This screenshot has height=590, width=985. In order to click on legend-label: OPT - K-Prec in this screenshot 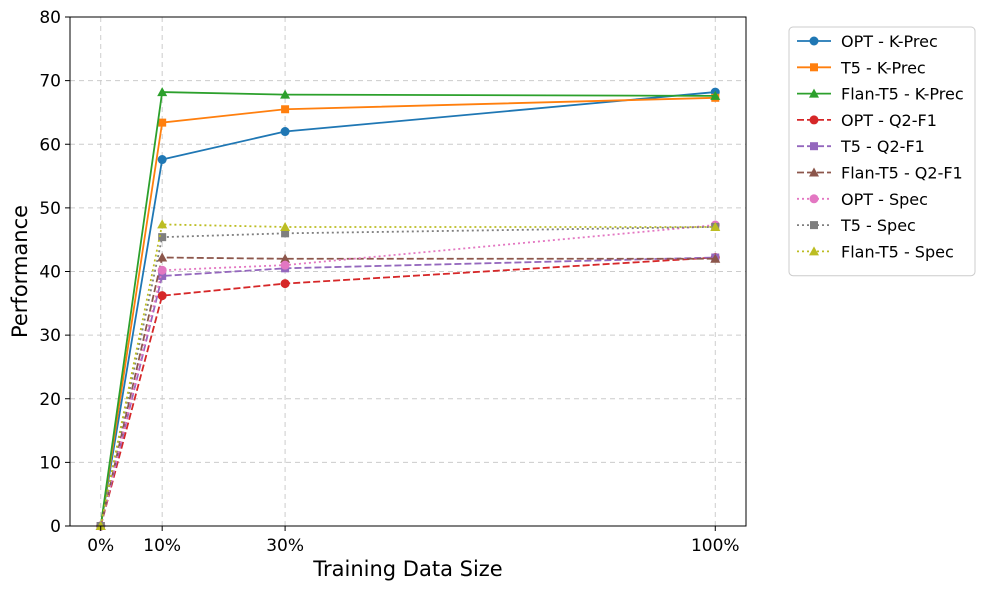, I will do `click(889, 41)`.